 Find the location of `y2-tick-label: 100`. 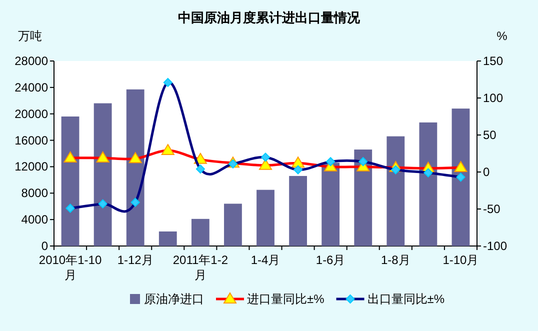

y2-tick-label: 100 is located at coordinates (493, 98).